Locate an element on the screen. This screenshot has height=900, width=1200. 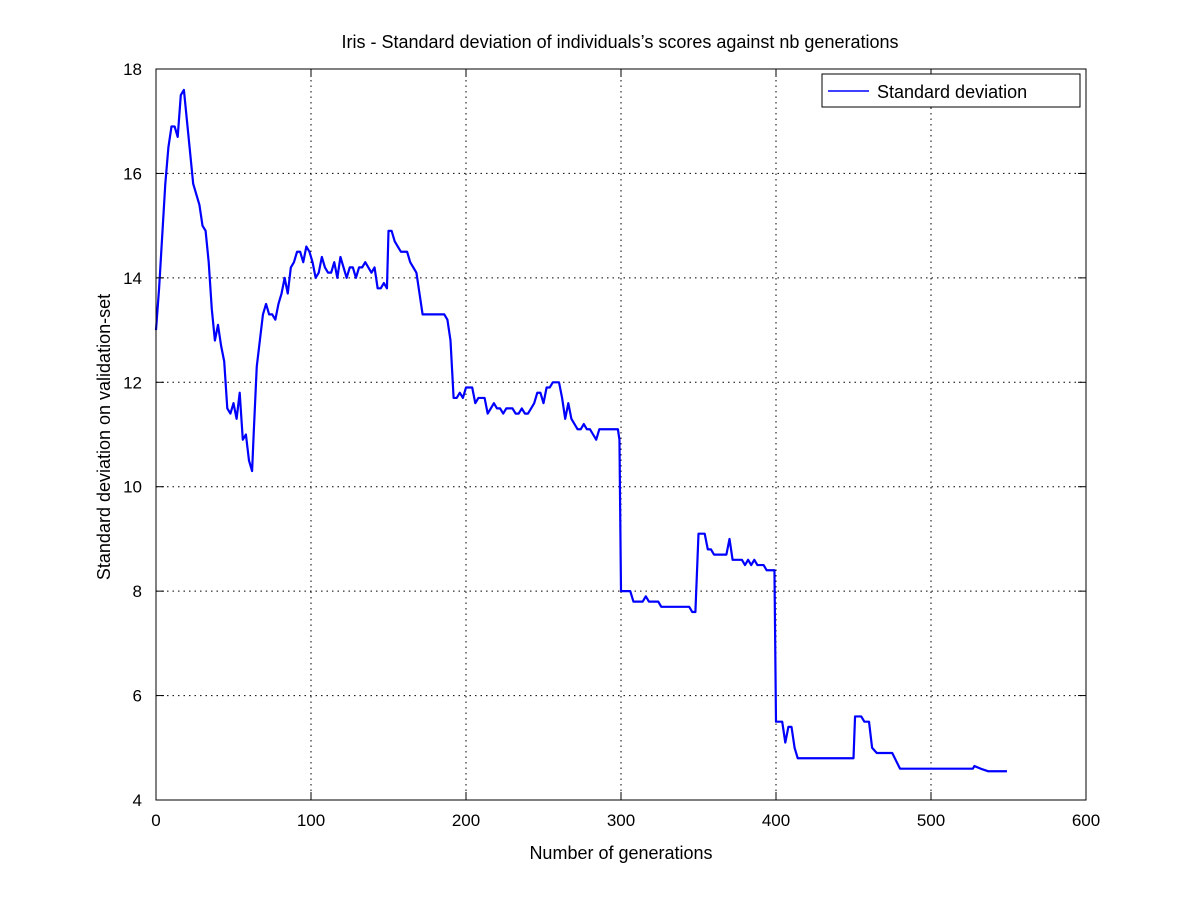
x-tick-labels: 0 100 200 300 400 500 600 is located at coordinates (625, 820).